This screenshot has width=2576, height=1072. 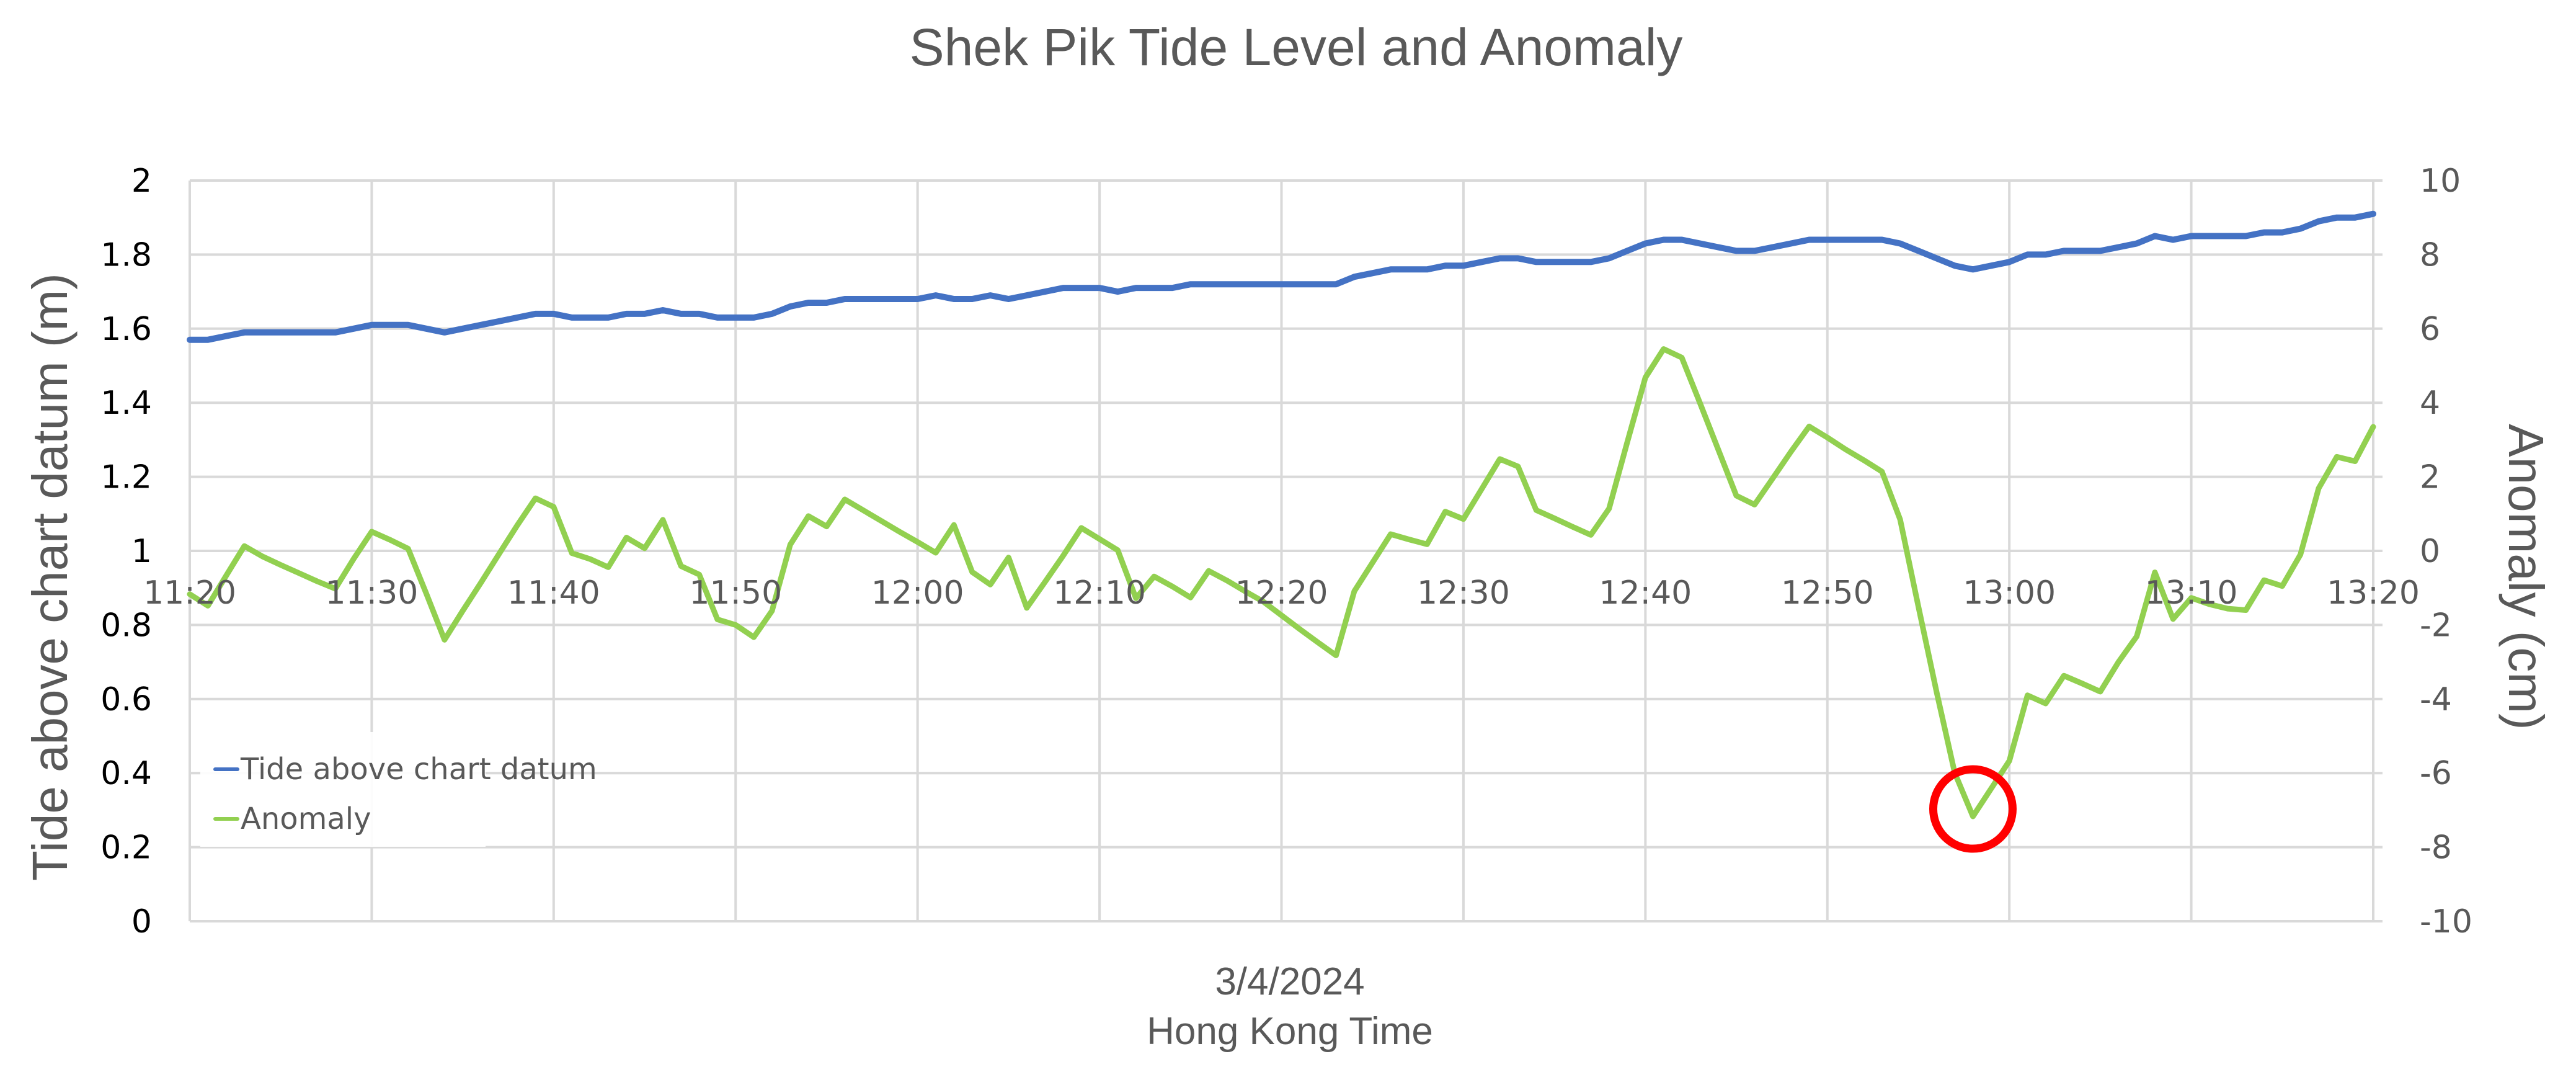 I want to click on left-y-tick-label: 1.8, so click(x=126, y=255).